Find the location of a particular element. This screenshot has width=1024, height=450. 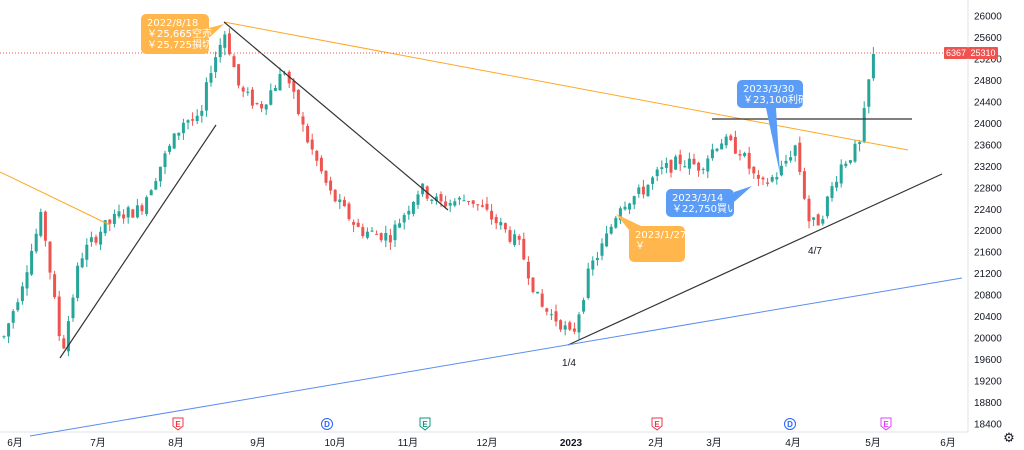

y-tick-label: 25600 is located at coordinates (988, 38).